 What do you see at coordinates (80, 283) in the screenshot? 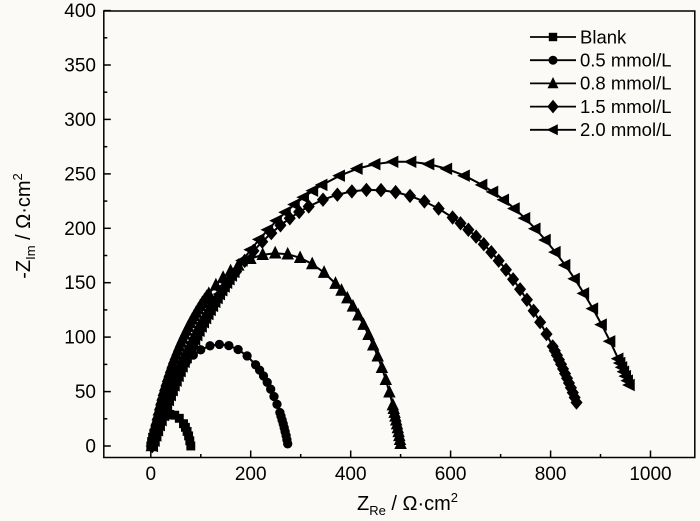
I see `svg-text: 150` at bounding box center [80, 283].